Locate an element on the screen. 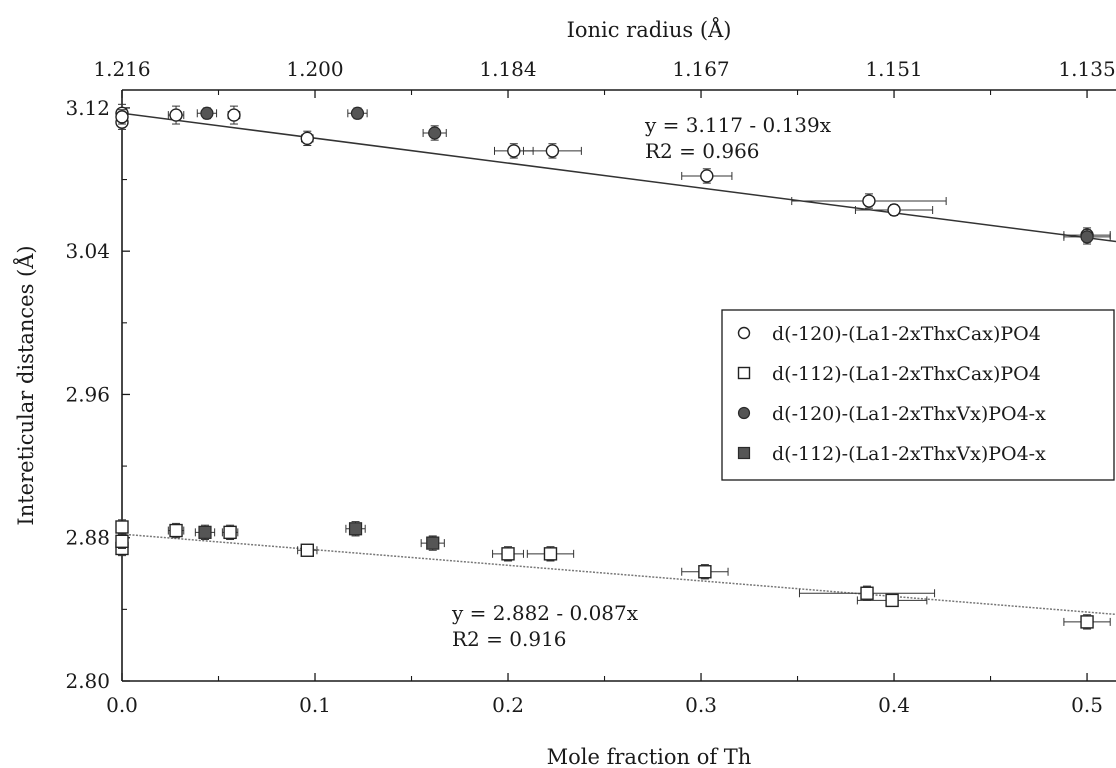  fit-r2-1: R2 = 0.966 is located at coordinates (702, 151).